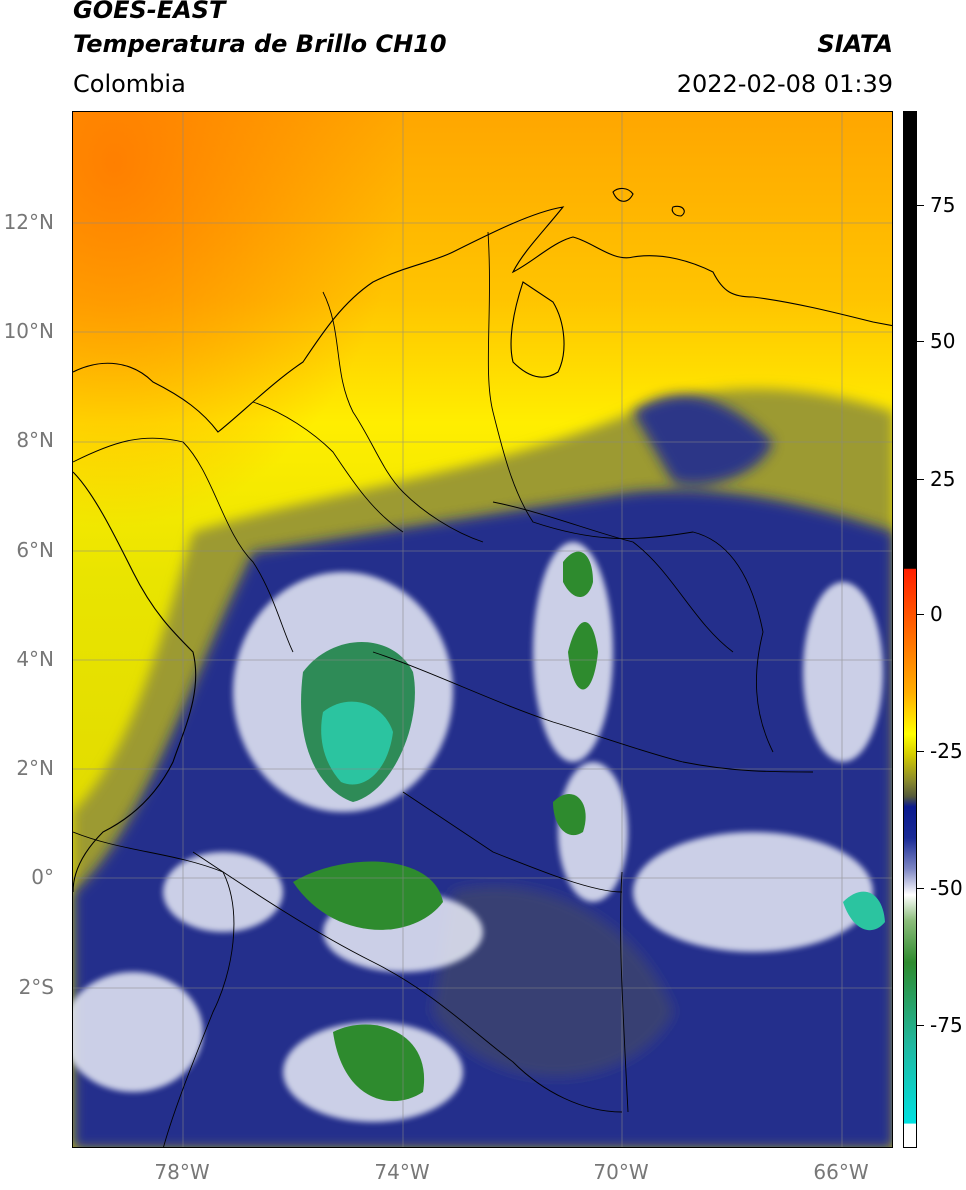 The width and height of the screenshot is (966, 1190). Describe the element at coordinates (920, 888) in the screenshot. I see `colorbar-tick-neg50` at that location.